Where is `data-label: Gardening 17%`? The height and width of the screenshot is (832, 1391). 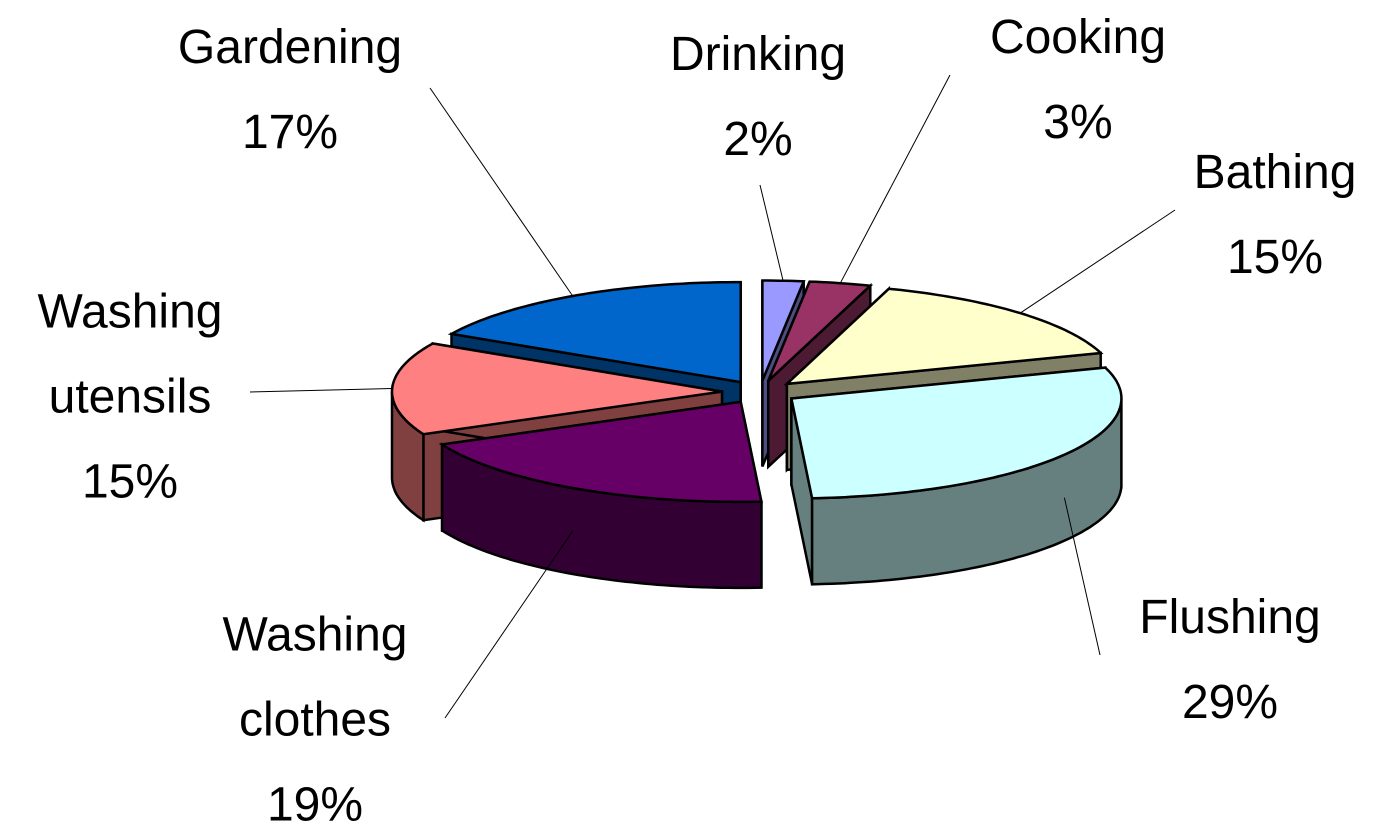
data-label: Gardening 17% is located at coordinates (290, 90).